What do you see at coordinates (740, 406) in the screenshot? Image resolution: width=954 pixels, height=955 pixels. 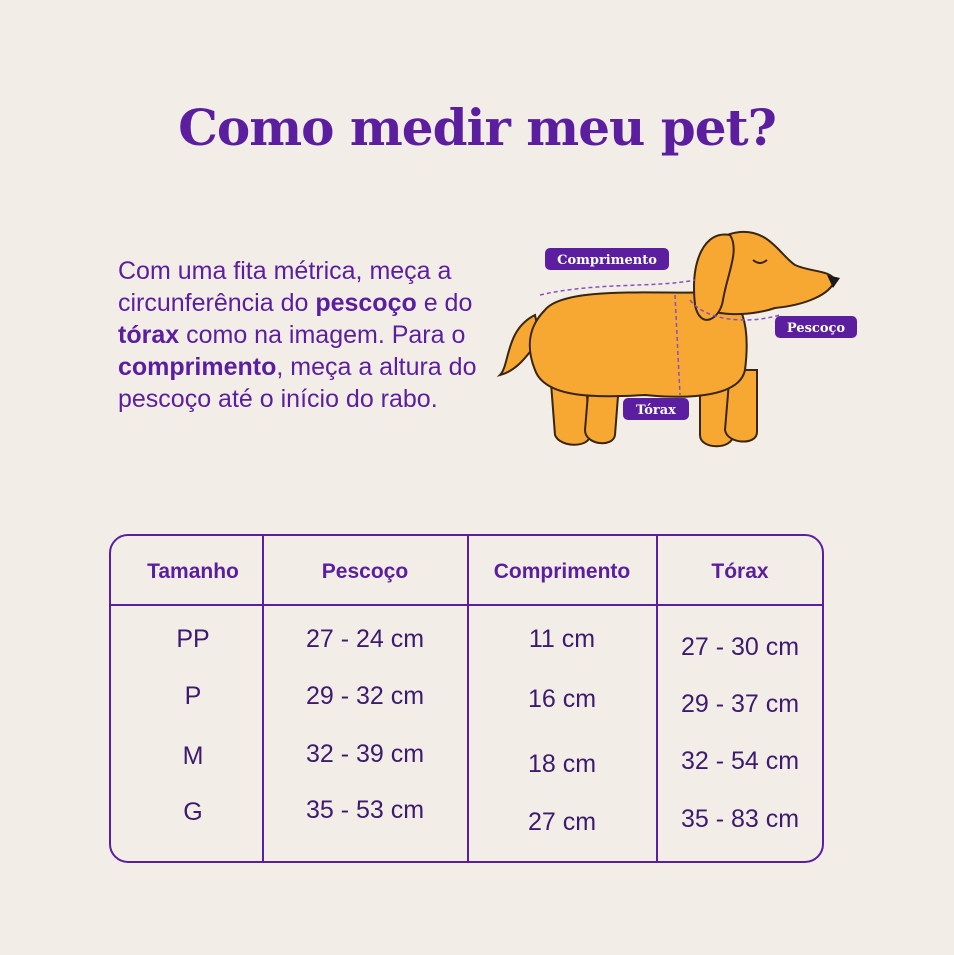 I see `front-leg` at bounding box center [740, 406].